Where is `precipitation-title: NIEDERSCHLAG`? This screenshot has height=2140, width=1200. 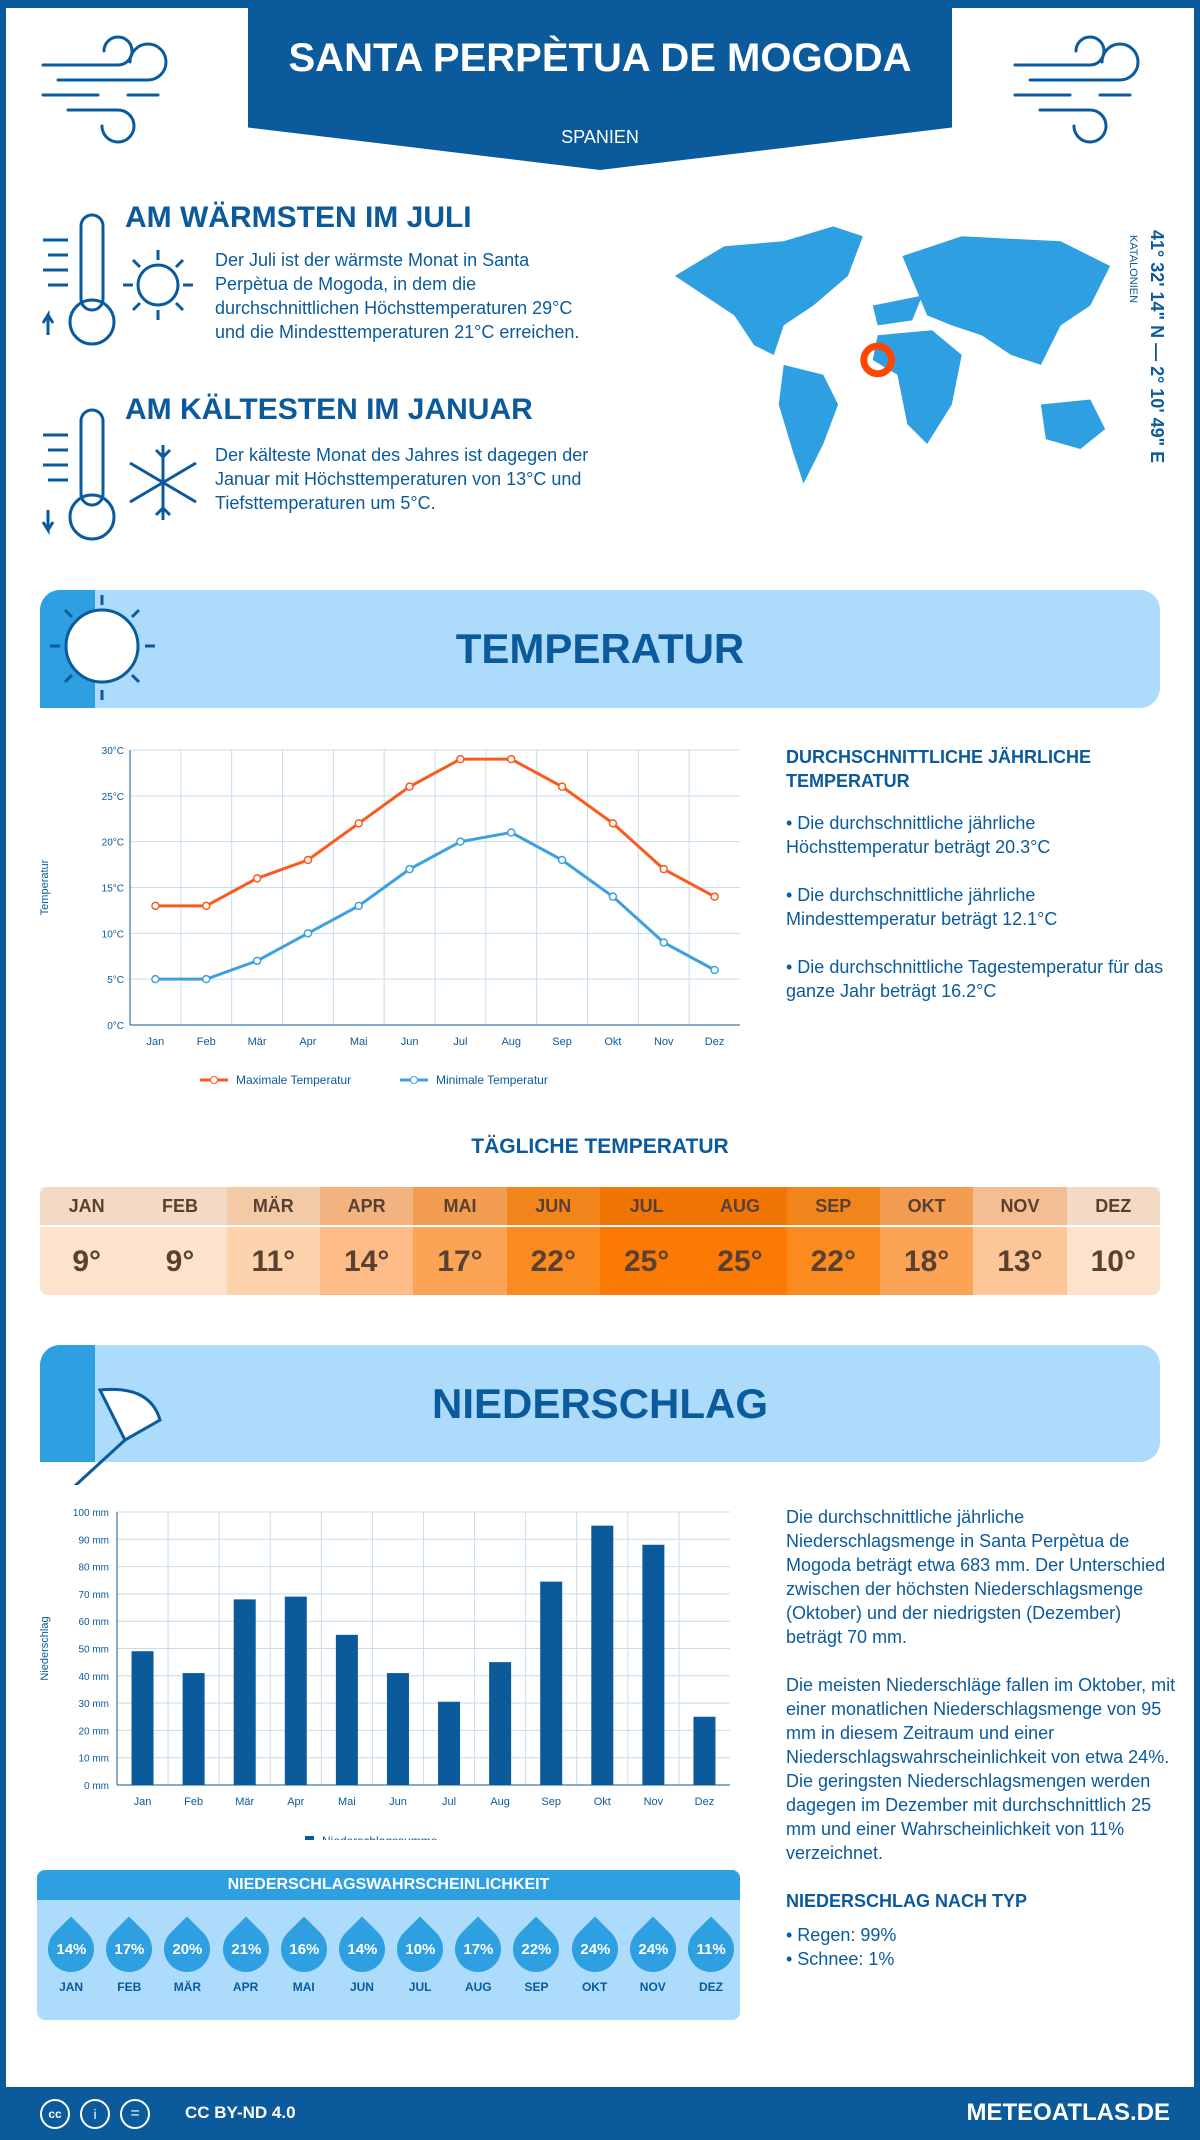
precipitation-title: NIEDERSCHLAG is located at coordinates (600, 1403).